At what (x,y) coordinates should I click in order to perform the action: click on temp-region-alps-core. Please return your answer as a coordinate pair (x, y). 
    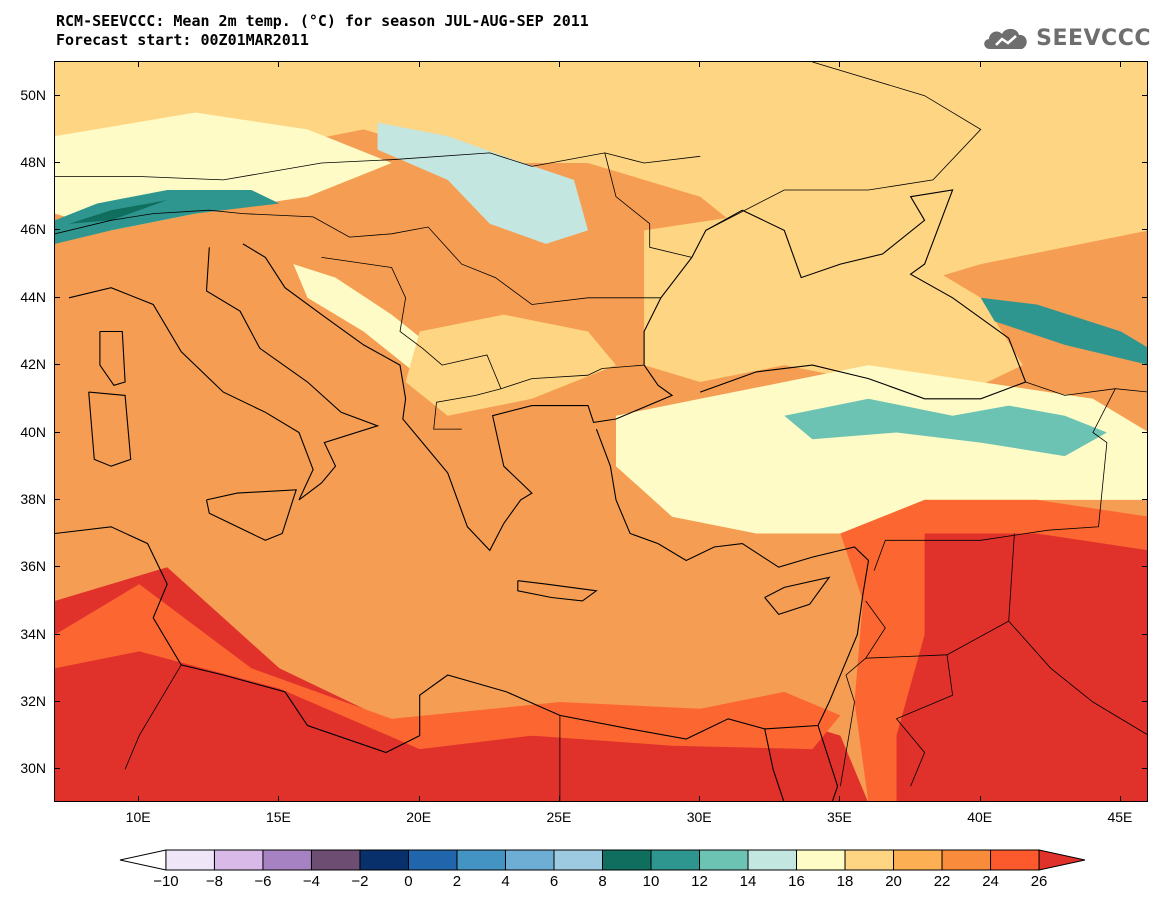
    Looking at the image, I should click on (118, 212).